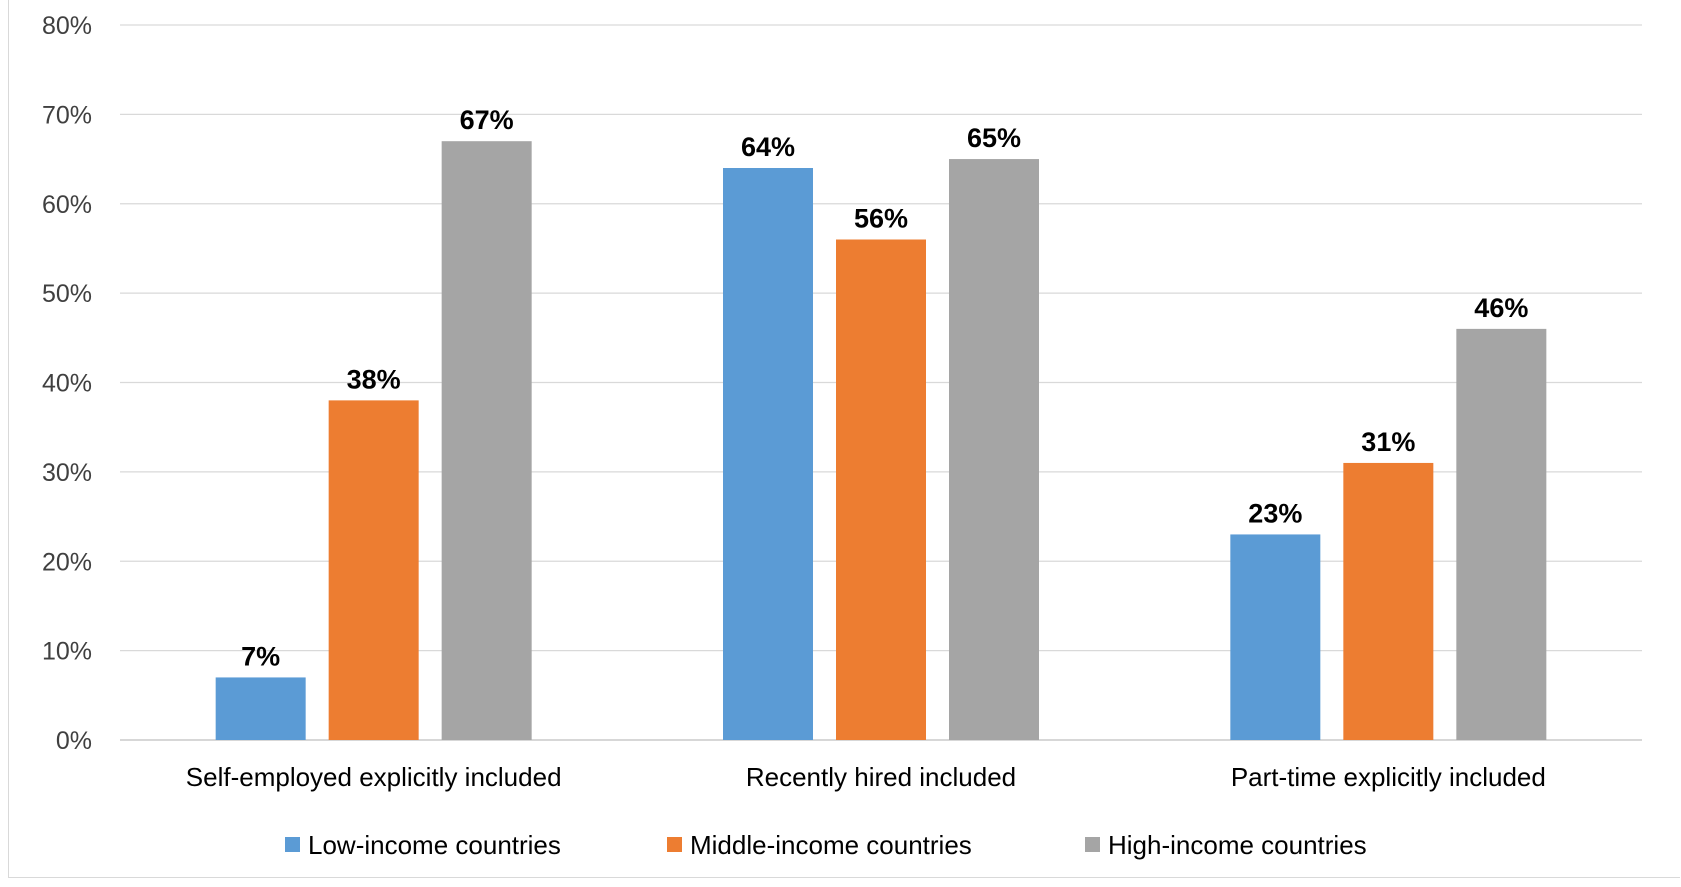 The image size is (1681, 887). Describe the element at coordinates (67, 115) in the screenshot. I see `y-tick-label: 70%` at that location.